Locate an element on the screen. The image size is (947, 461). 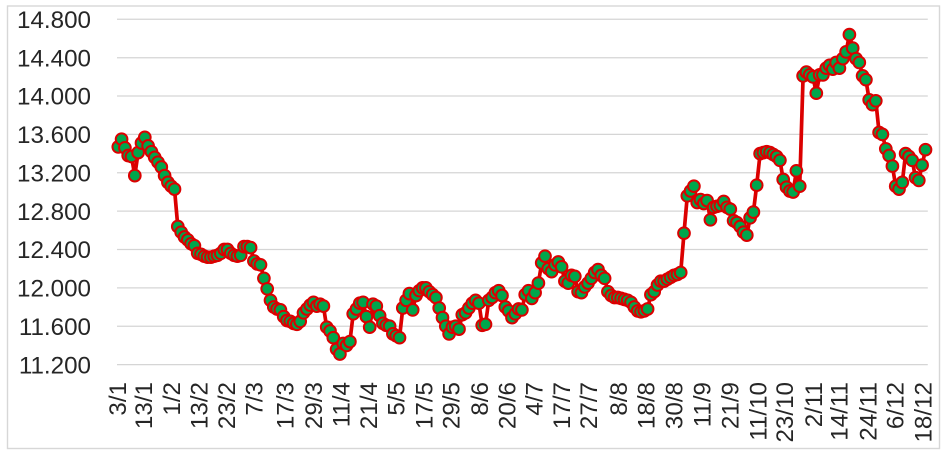
svg-text: 3/1 is located at coordinates (118, 399).